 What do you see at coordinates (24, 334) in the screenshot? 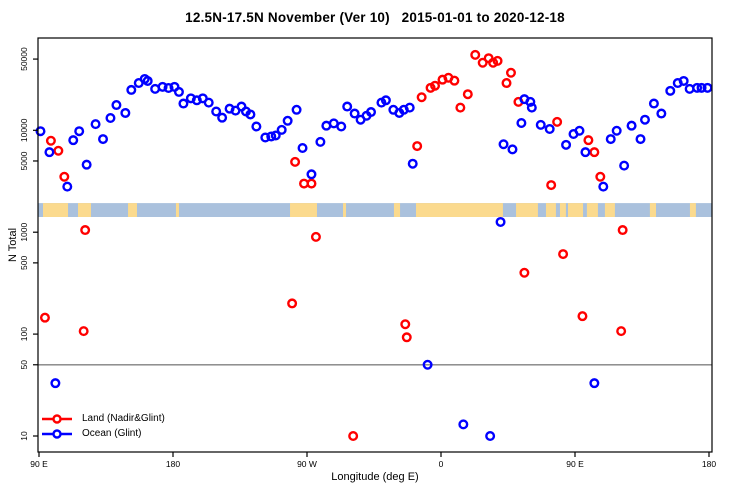
I see `y-tick-label: 100` at bounding box center [24, 334].